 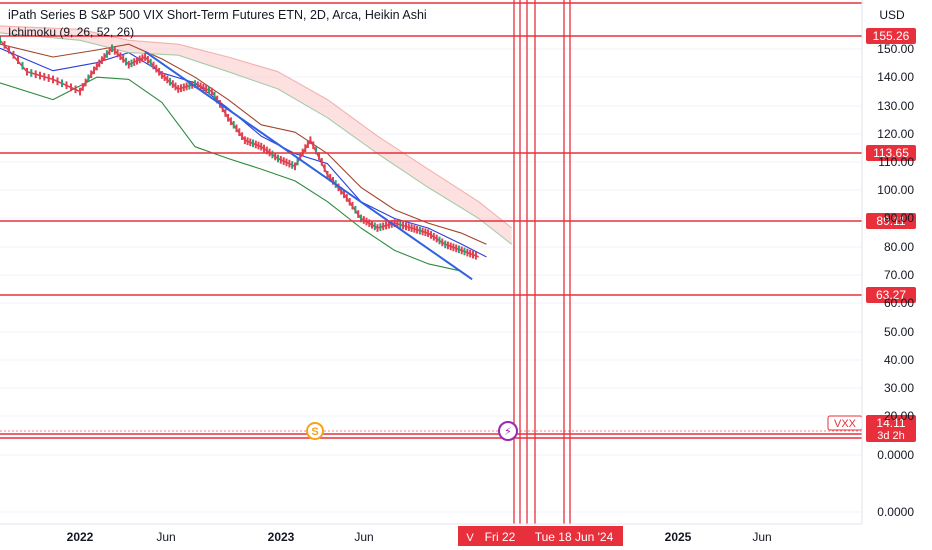 I want to click on y-tick-label: 130.00, so click(x=895, y=106).